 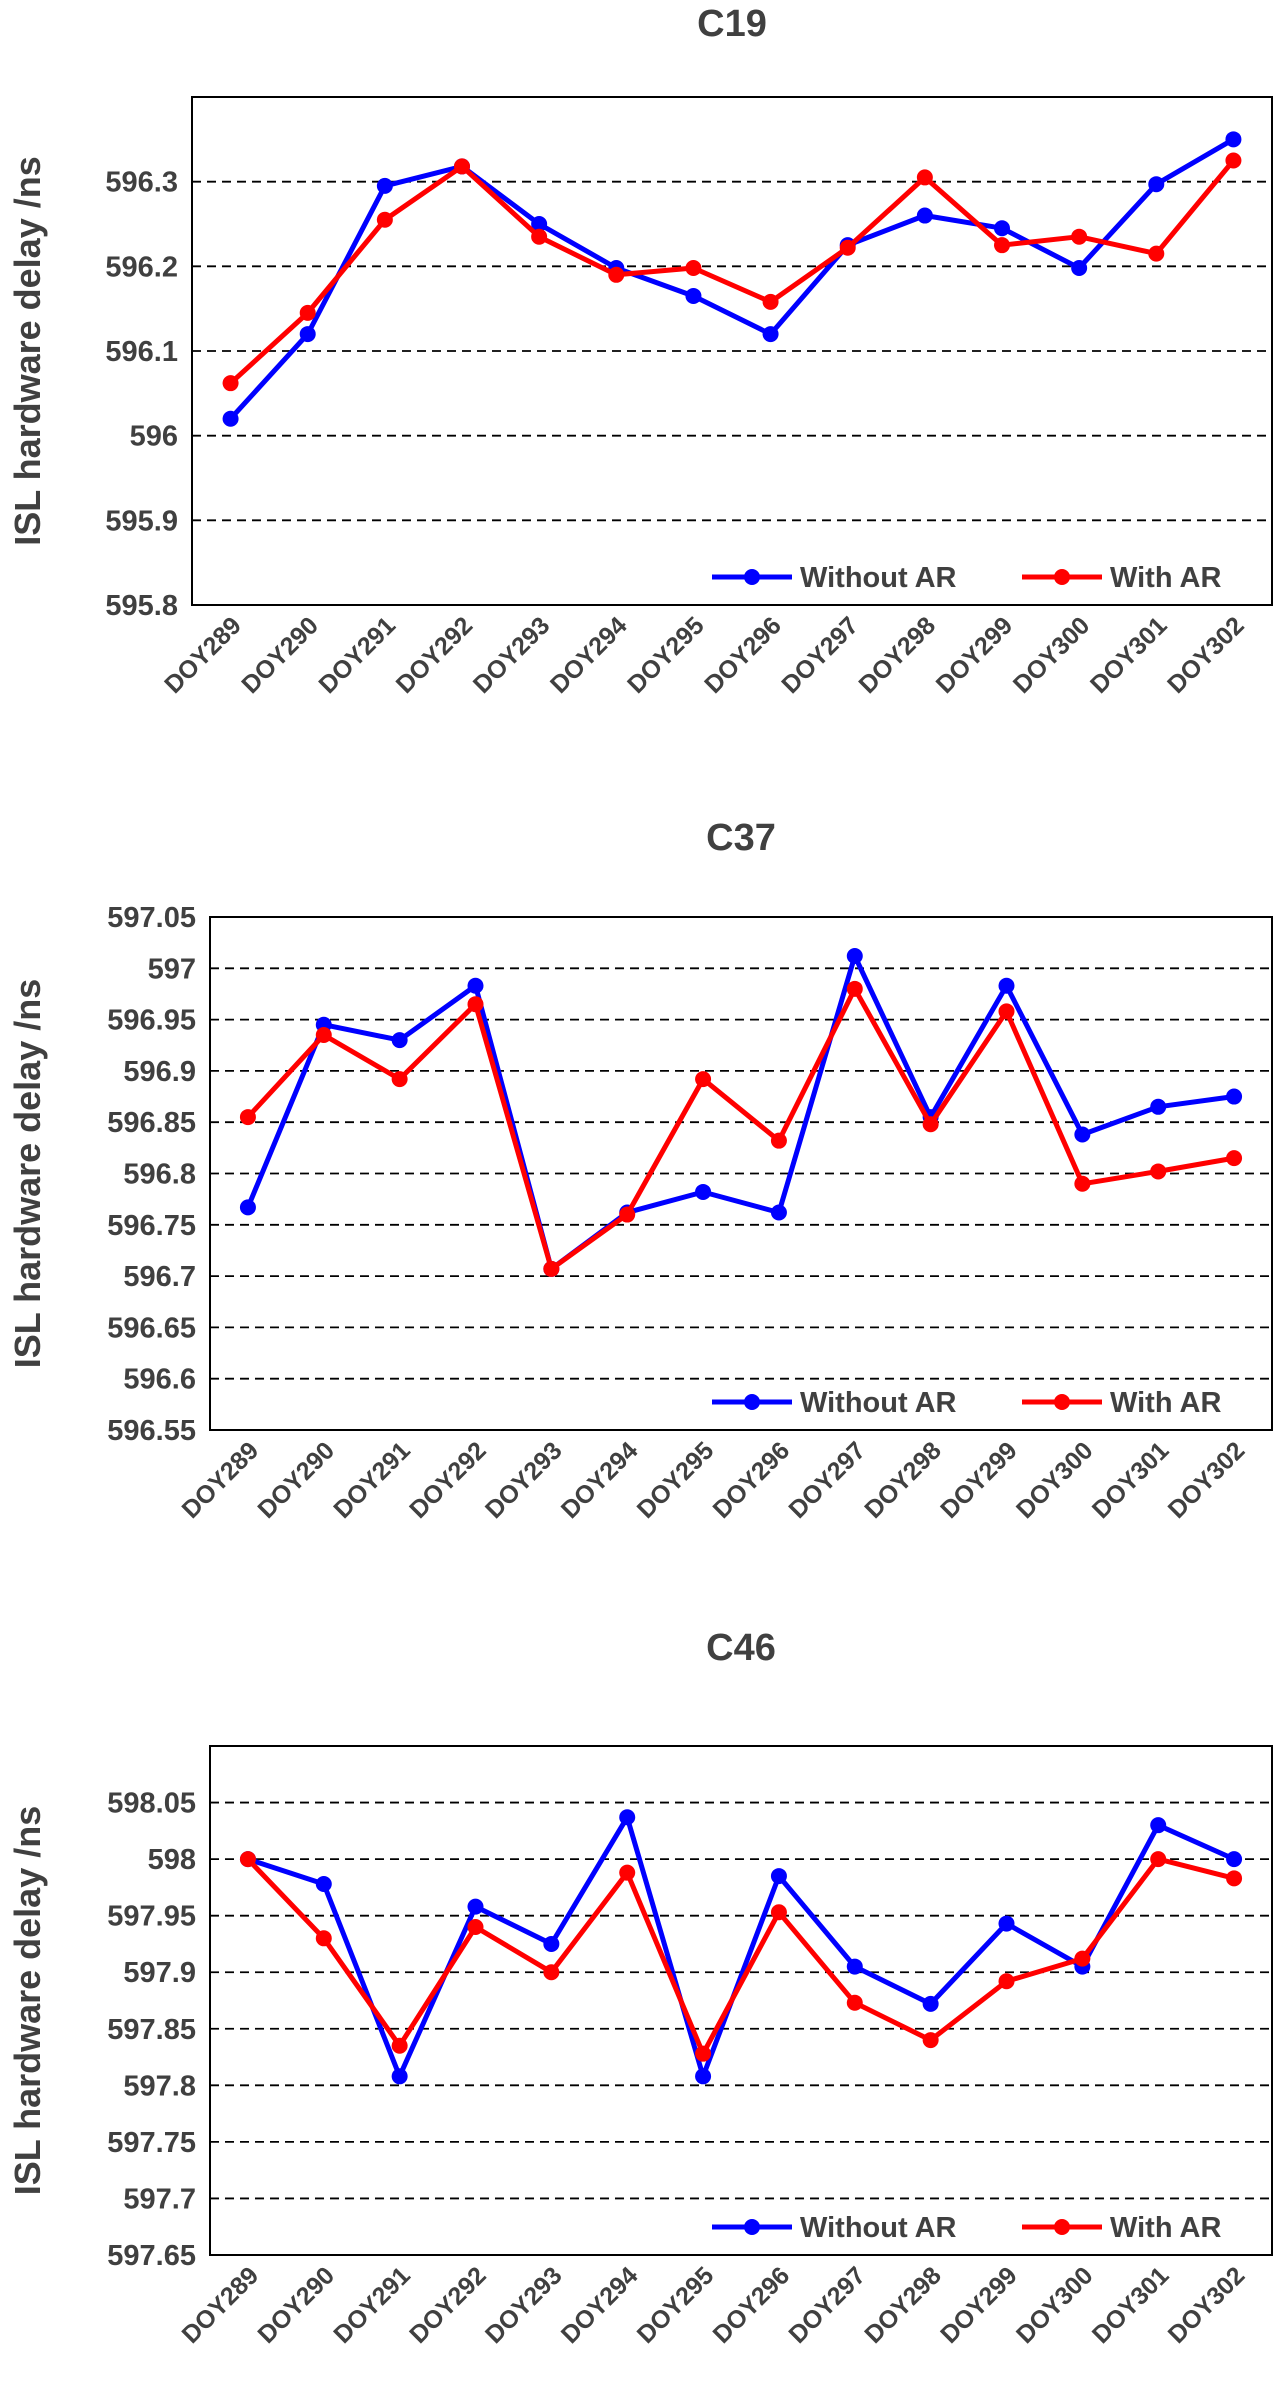 What do you see at coordinates (159, 1380) in the screenshot?
I see `y-tick-label: 596.6` at bounding box center [159, 1380].